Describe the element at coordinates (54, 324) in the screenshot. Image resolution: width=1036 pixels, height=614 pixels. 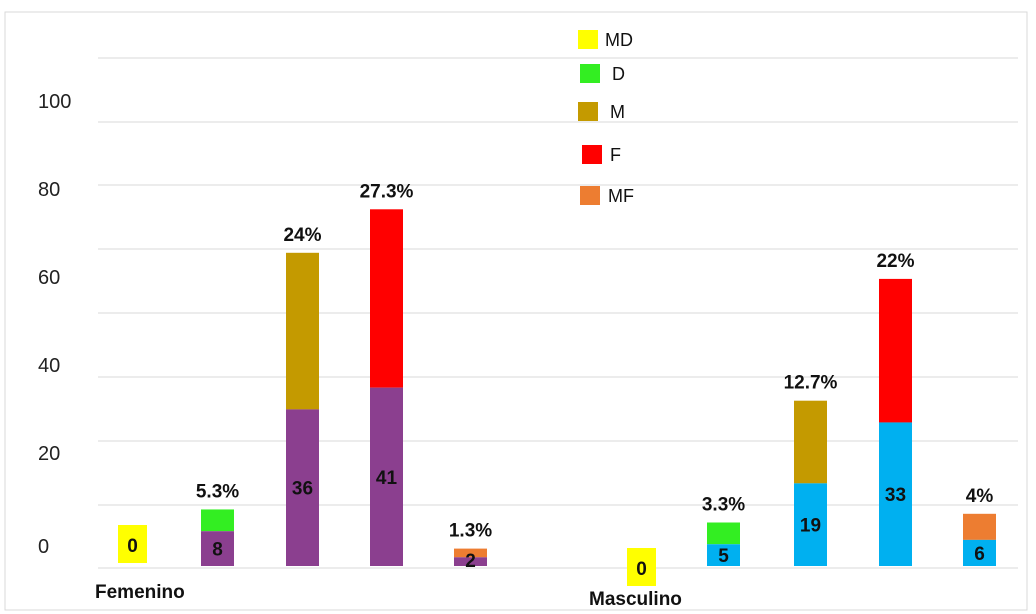
I see `y-axis: 0 20 40 60 80 100` at that location.